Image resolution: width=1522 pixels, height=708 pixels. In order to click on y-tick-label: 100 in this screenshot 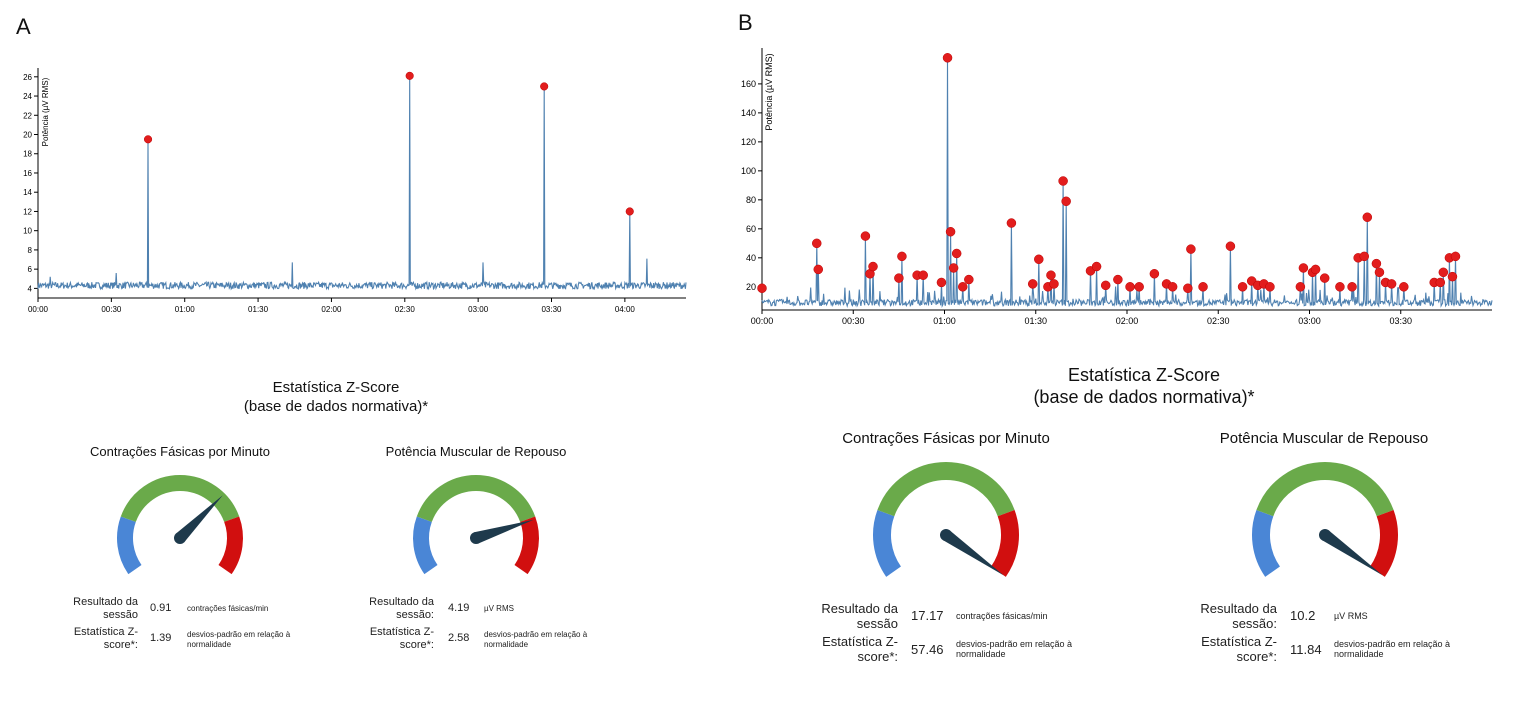, I will do `click(748, 171)`.